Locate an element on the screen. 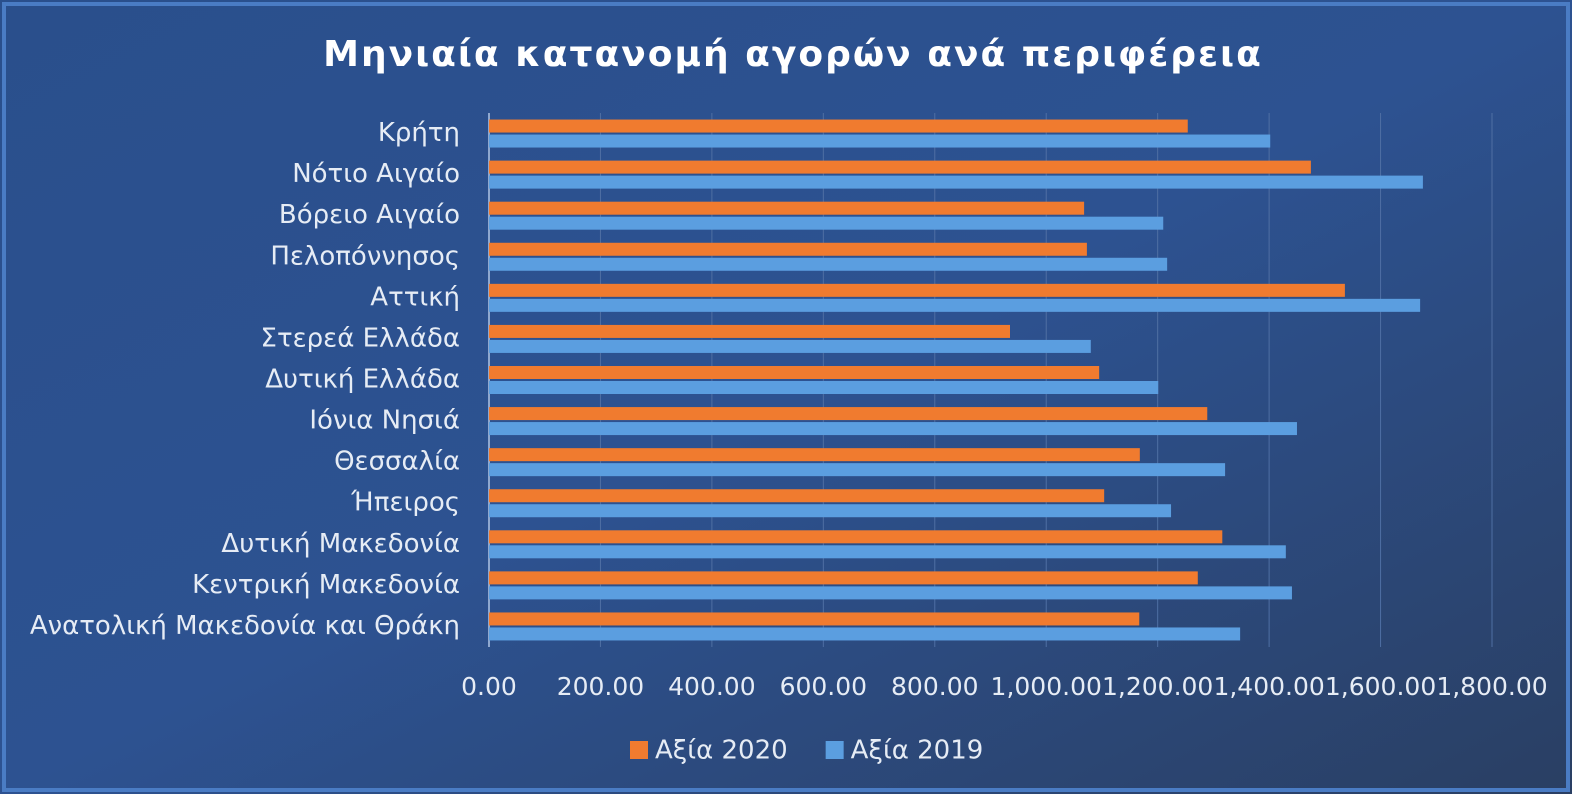  y-tick-label: Νότιο Αιγαίο is located at coordinates (376, 174).